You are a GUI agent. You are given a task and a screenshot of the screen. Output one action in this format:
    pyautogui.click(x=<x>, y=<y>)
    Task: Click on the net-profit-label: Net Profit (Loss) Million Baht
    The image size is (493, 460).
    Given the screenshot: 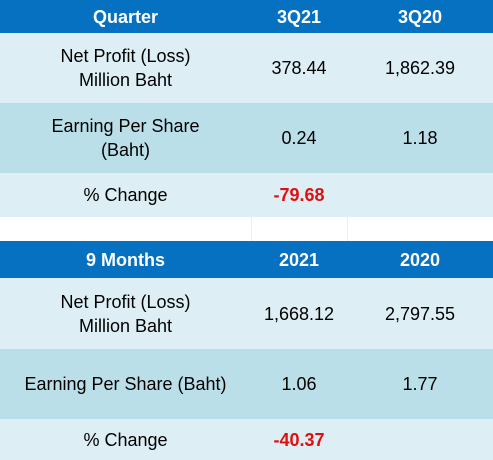 What is the action you would take?
    pyautogui.click(x=125, y=68)
    